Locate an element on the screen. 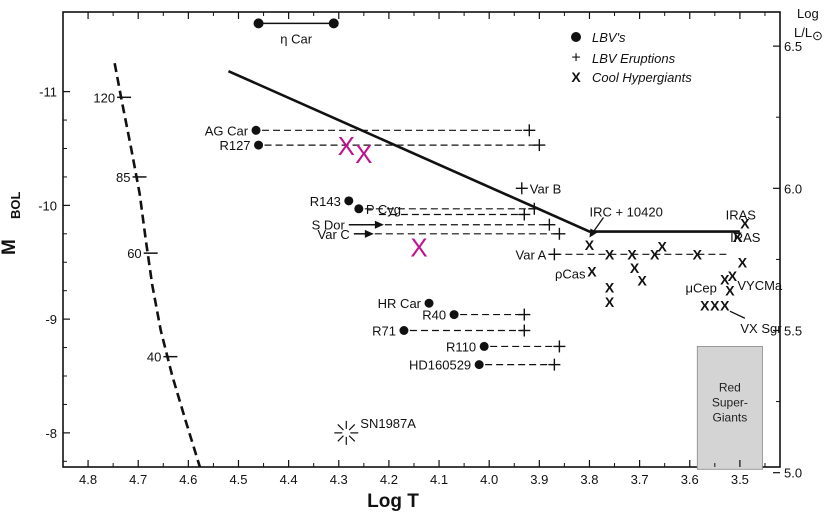 The image size is (830, 520). right-axis-title-lum: L/L is located at coordinates (803, 32).